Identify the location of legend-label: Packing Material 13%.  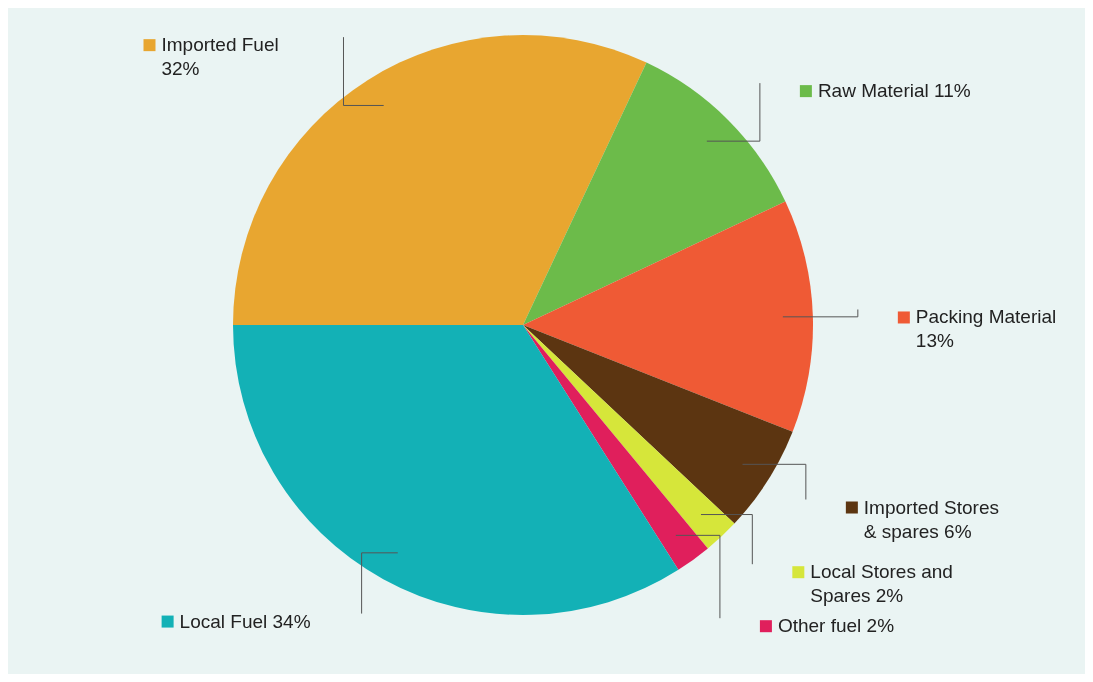
(986, 329).